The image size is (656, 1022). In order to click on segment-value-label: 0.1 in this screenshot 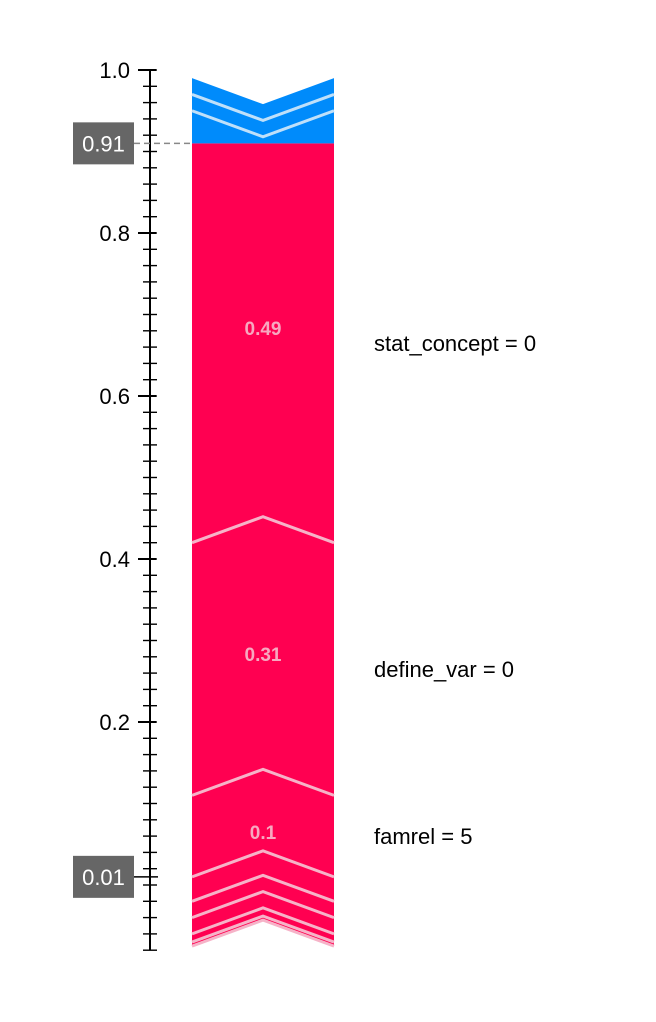, I will do `click(263, 833)`.